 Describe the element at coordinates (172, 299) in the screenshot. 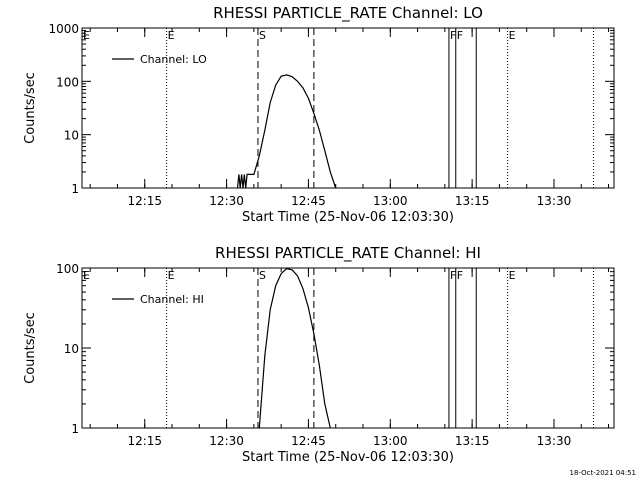

I see `legend-label: Channel: HI` at that location.